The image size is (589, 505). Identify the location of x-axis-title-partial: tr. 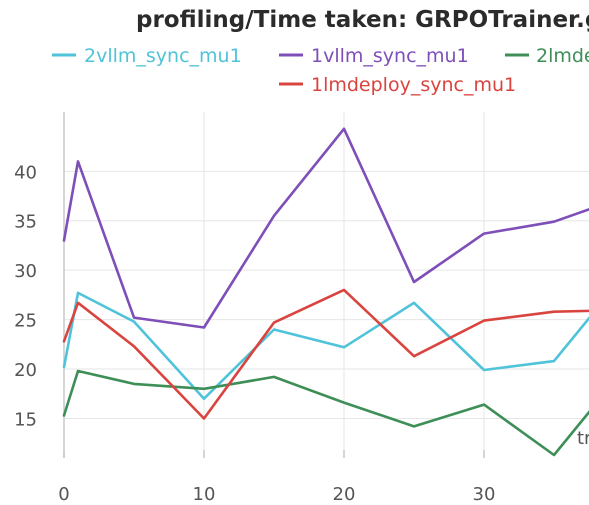
(583, 438).